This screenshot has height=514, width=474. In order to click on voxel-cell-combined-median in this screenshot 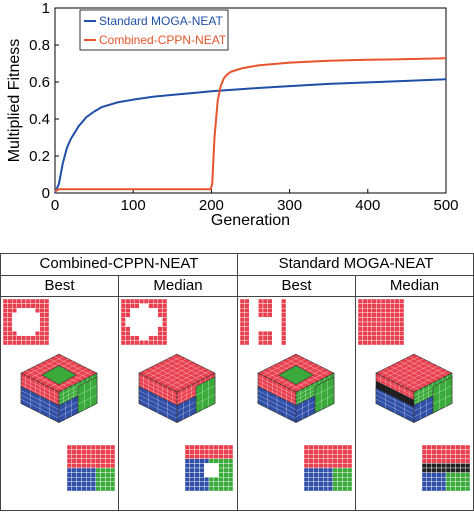, I will do `click(177, 395)`.